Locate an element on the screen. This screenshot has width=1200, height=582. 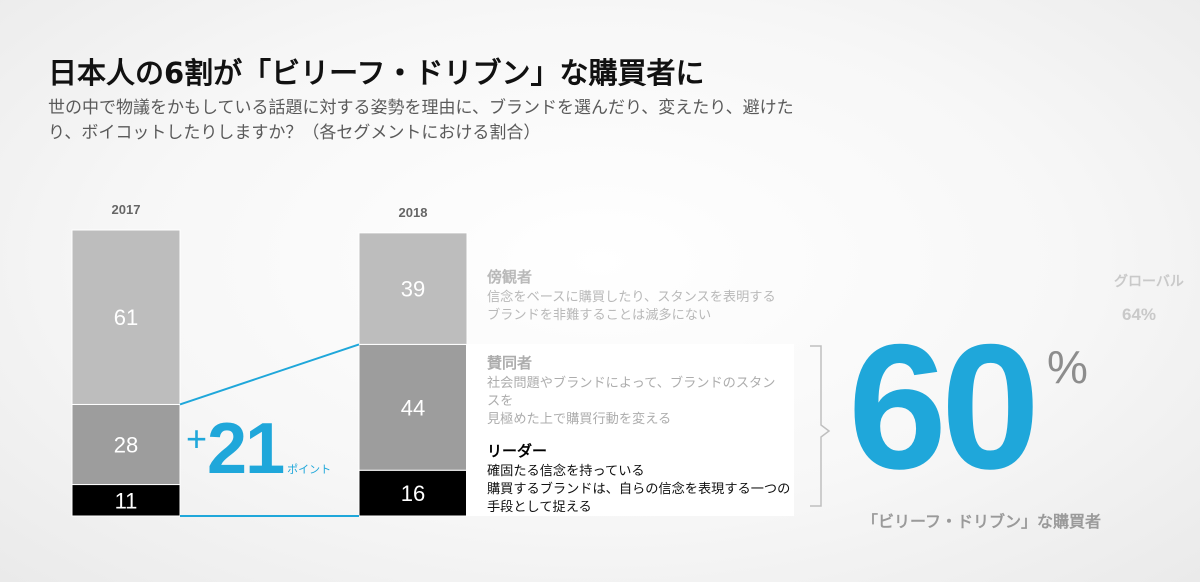
change-value: 21 is located at coordinates (246, 449).